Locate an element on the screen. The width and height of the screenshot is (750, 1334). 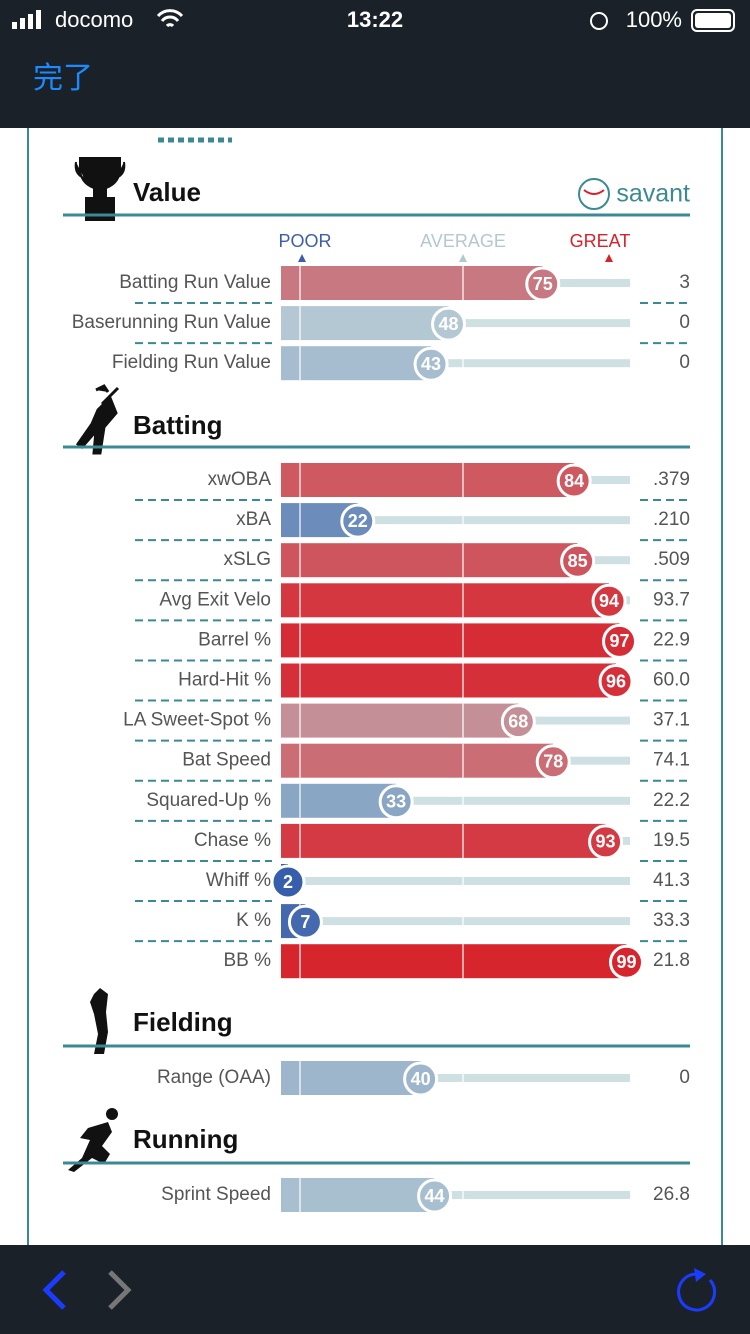
battery-percent: 100% is located at coordinates (654, 19).